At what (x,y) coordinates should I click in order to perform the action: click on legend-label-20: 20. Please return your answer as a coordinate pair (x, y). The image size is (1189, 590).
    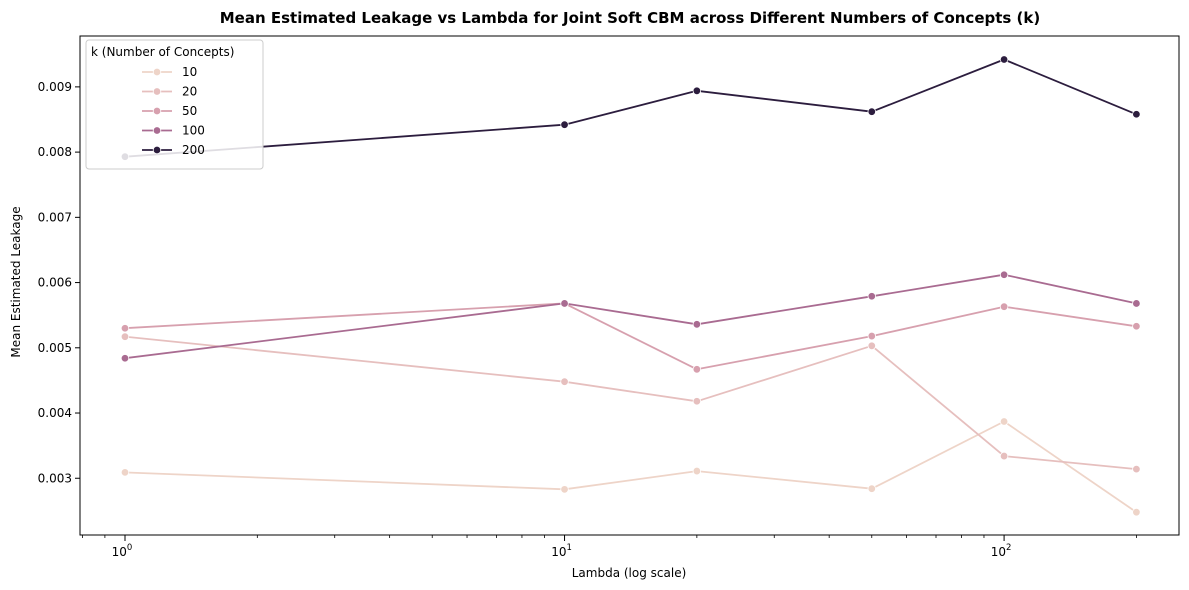
    Looking at the image, I should click on (189, 92).